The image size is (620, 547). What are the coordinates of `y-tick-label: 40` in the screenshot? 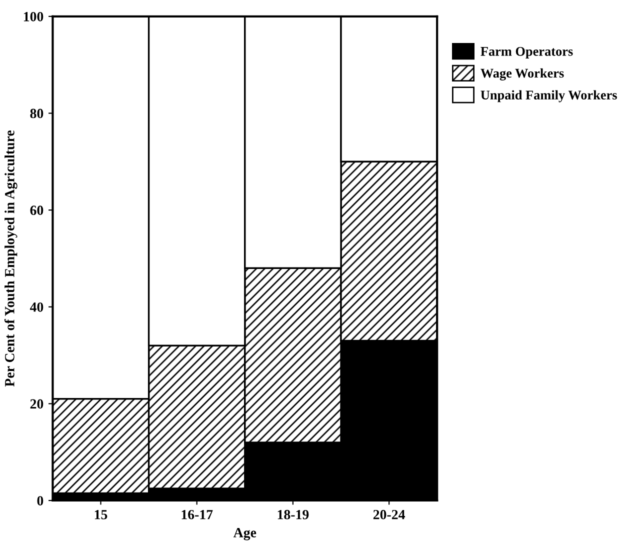 It's located at (37, 307).